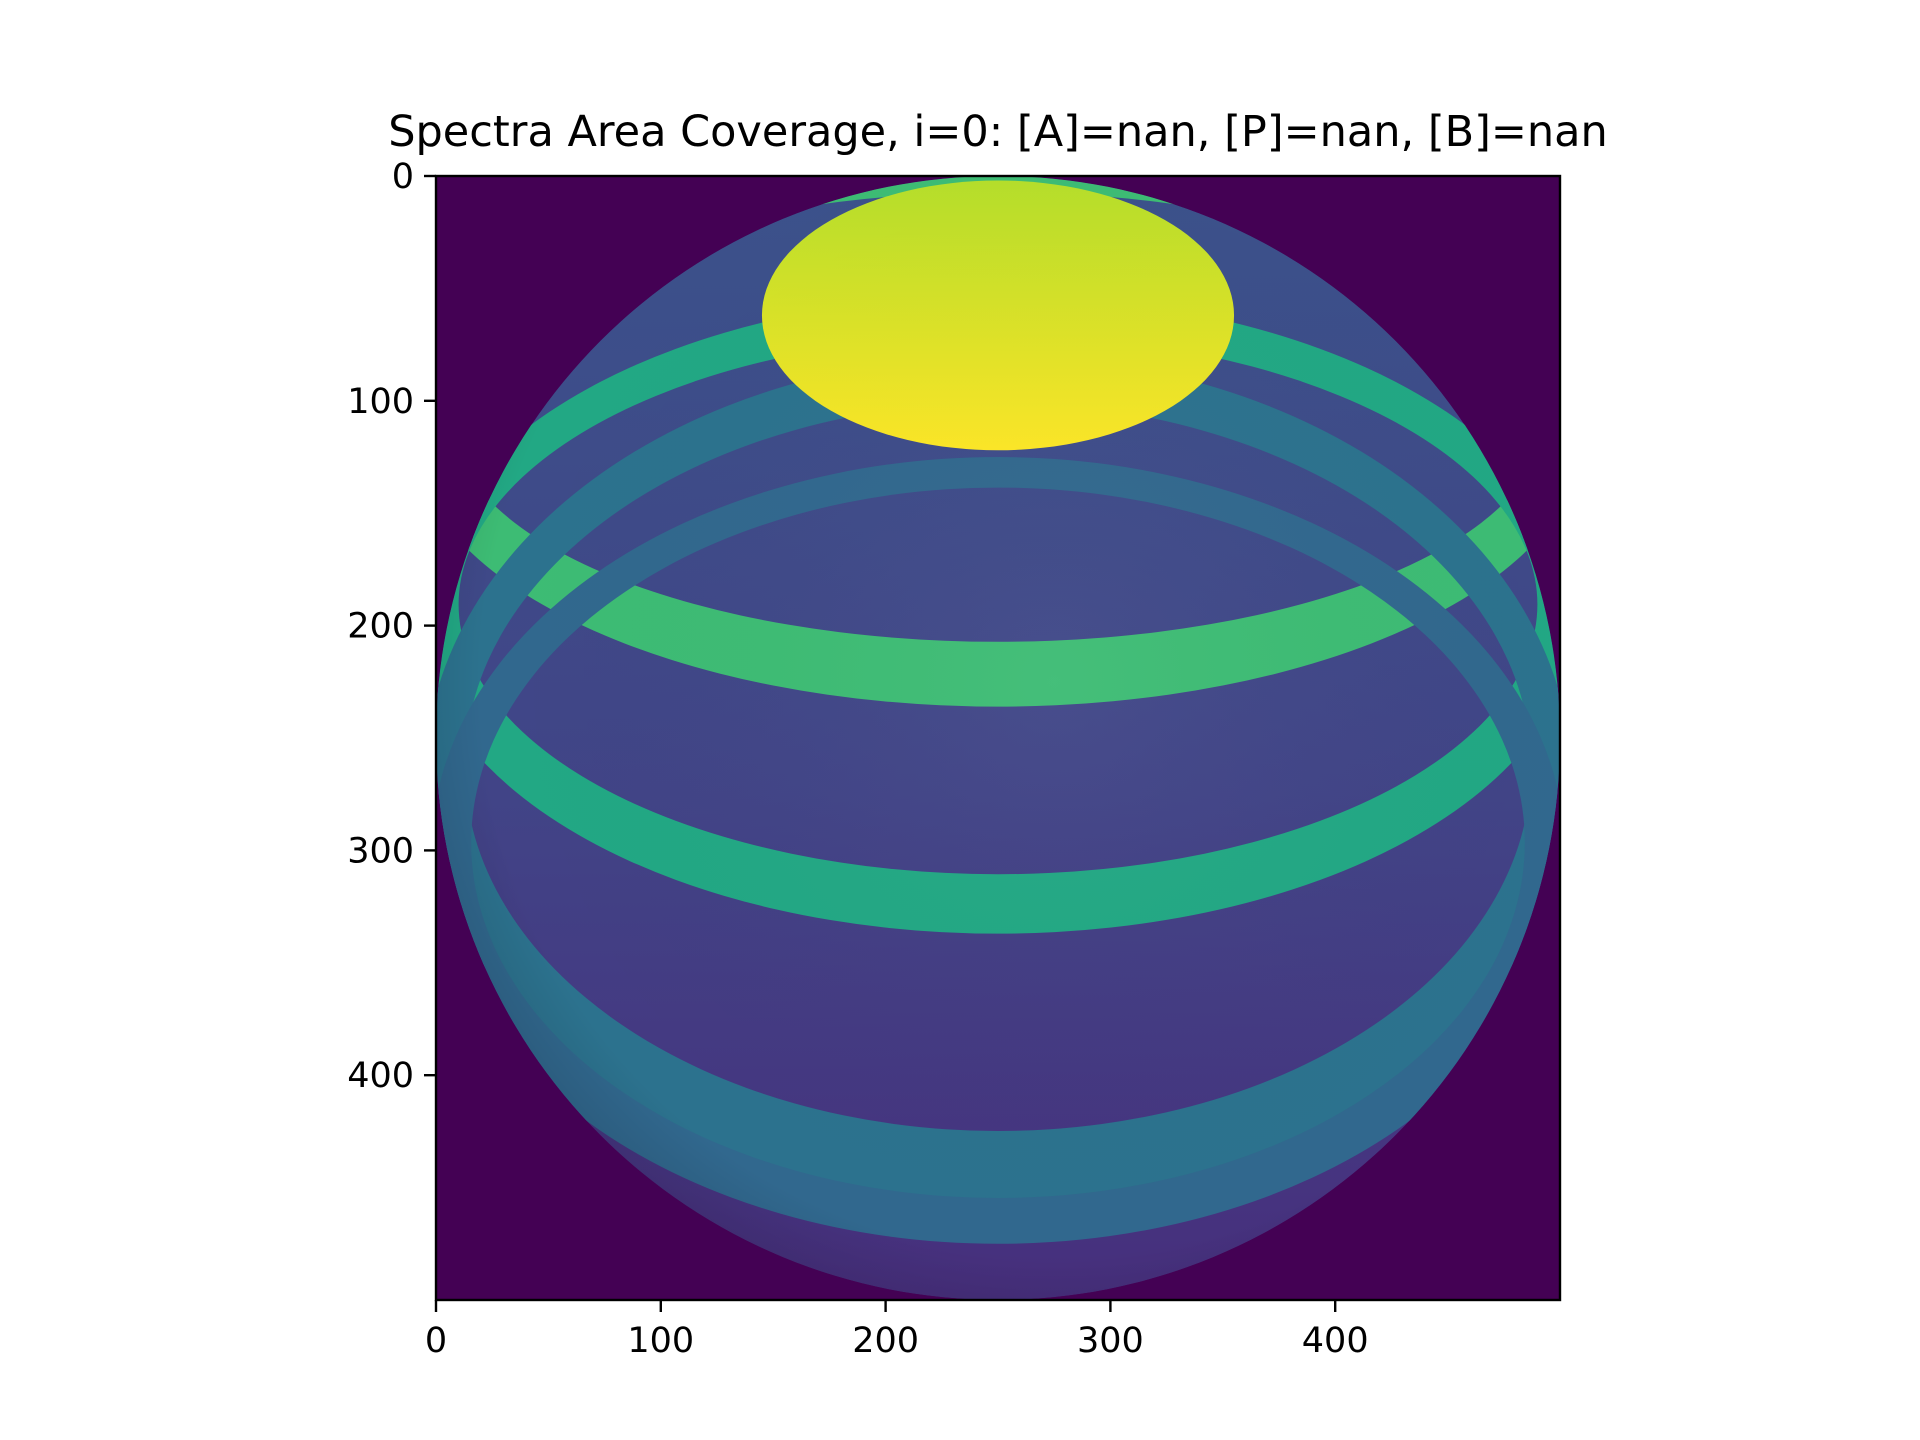 This screenshot has width=1920, height=1440. What do you see at coordinates (660, 1341) in the screenshot?
I see `x-tick-label: 100` at bounding box center [660, 1341].